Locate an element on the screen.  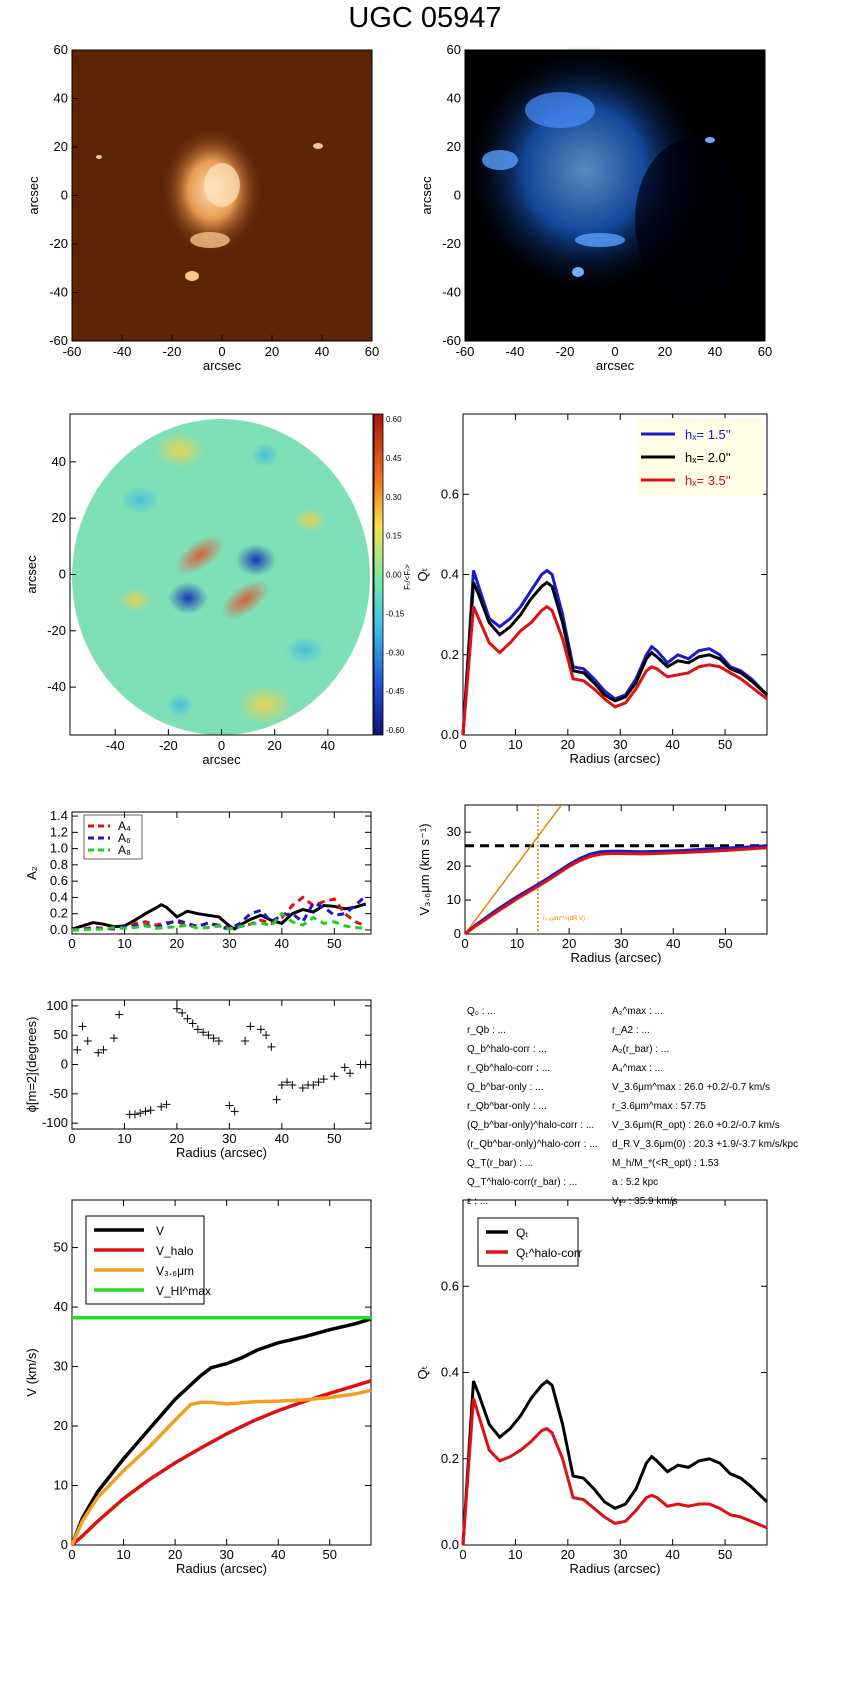
blue-bright-knot is located at coordinates (500, 160).